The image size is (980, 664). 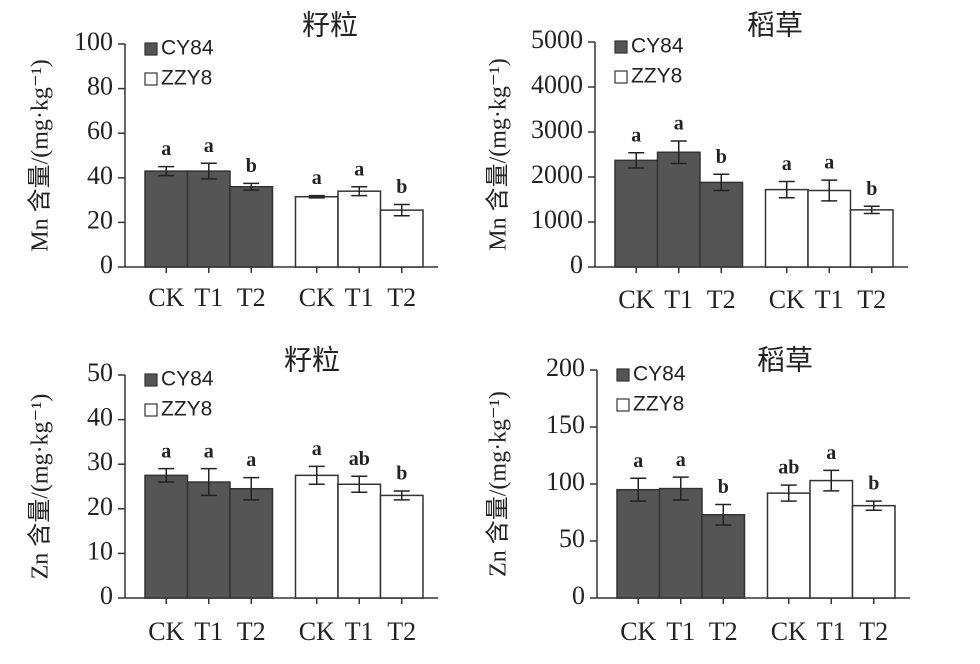 I want to click on y-tick-label: 80, so click(x=100, y=86).